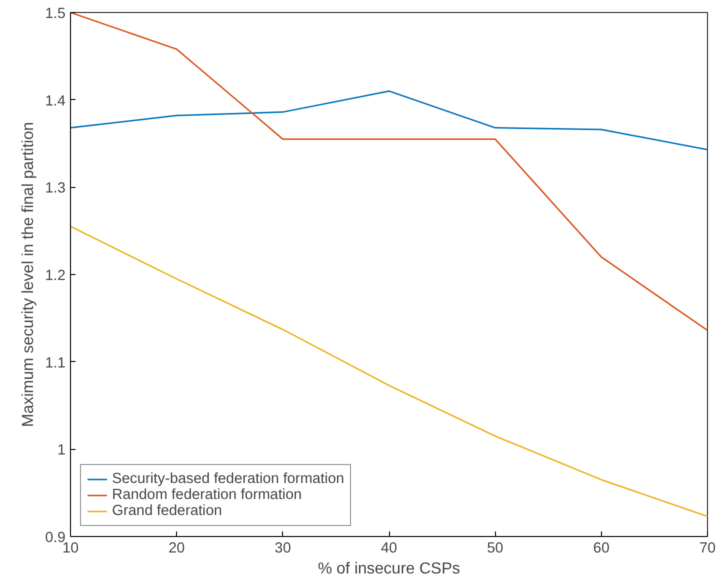 The height and width of the screenshot is (580, 721). Describe the element at coordinates (29, 275) in the screenshot. I see `y-axis-title: Maximum security level in the final partition` at that location.